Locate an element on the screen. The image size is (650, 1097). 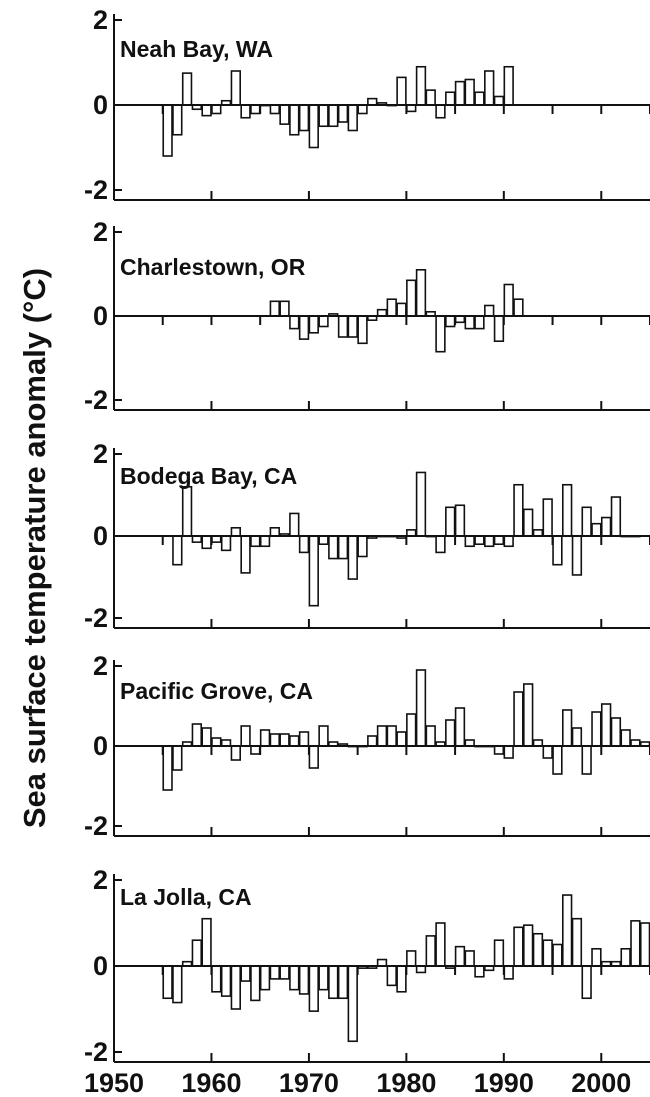
x-tick-label: 1970 is located at coordinates (309, 1082).